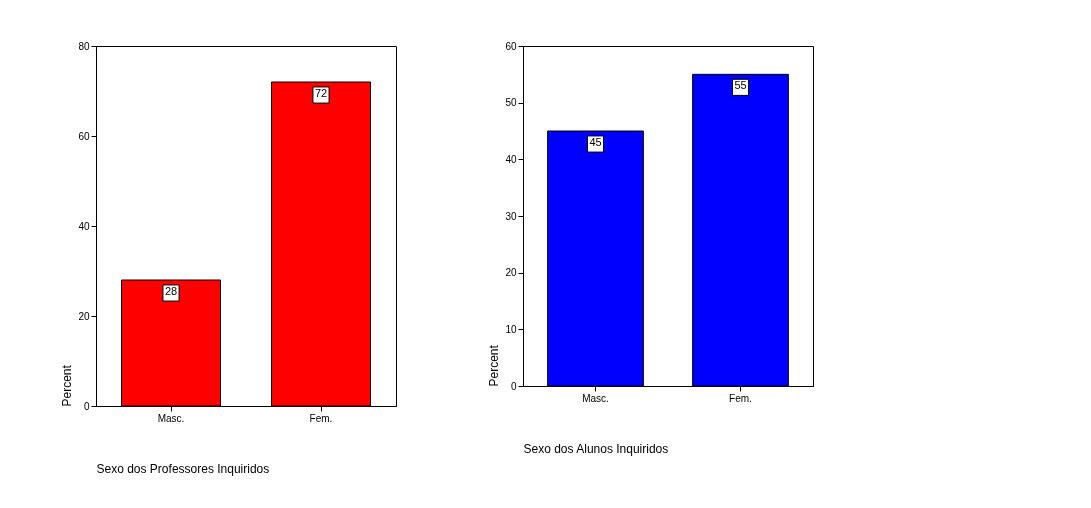  I want to click on x-axis-title: Sexo dos Professores Inquiridos, so click(183, 468).